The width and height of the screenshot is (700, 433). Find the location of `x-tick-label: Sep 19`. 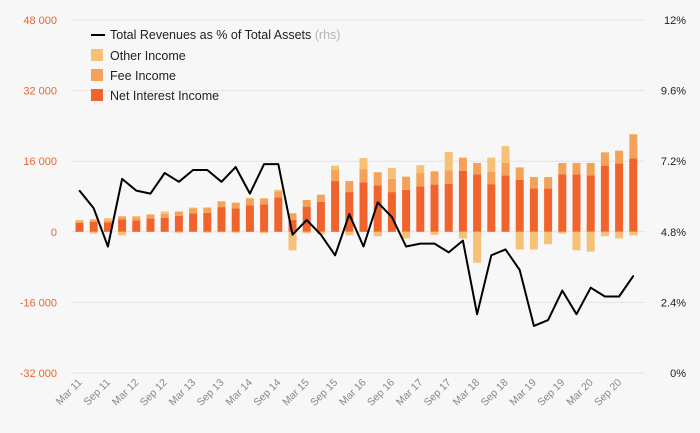

x-tick-label: Sep 19 is located at coordinates (551, 393).